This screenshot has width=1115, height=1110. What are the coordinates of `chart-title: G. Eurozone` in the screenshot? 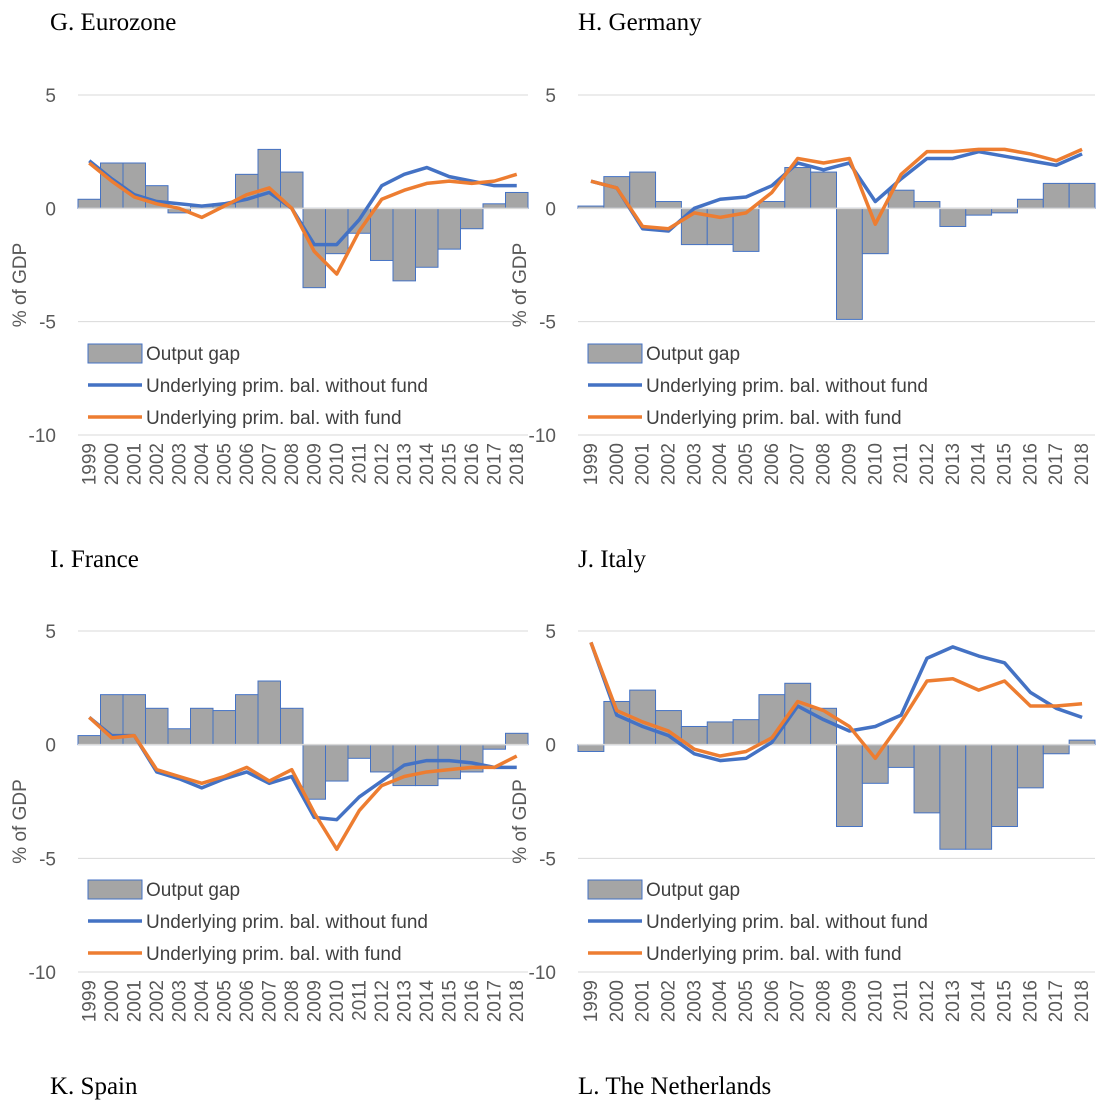 It's located at (113, 22).